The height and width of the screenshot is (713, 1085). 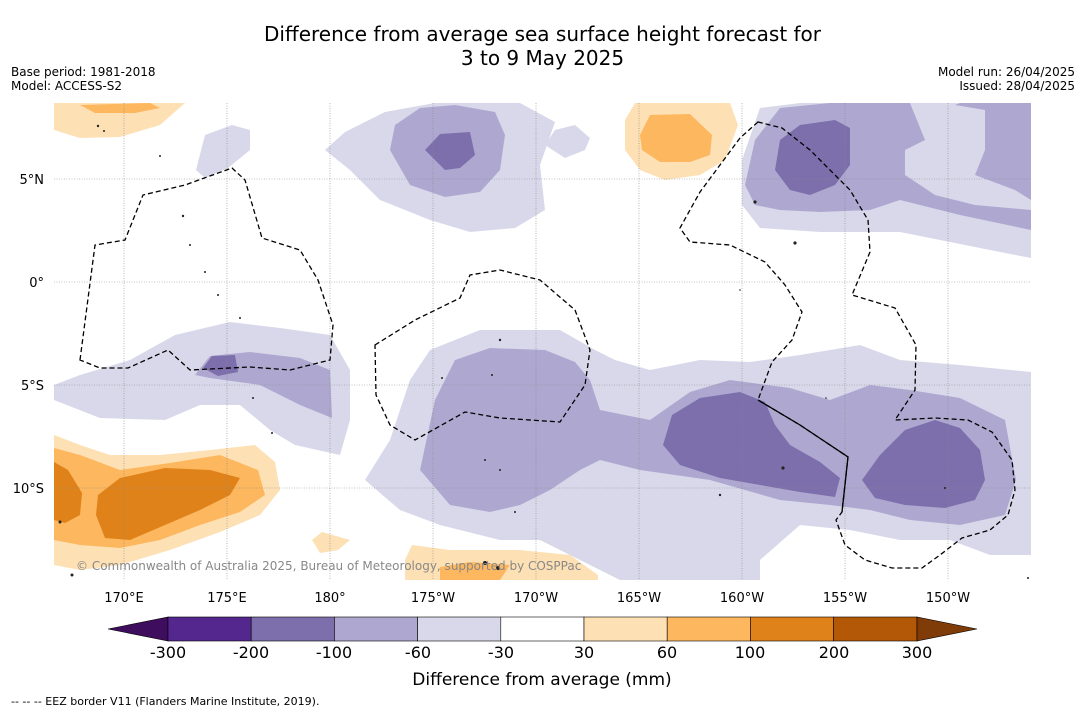 I want to click on colorbar-extend-high, so click(x=947, y=629).